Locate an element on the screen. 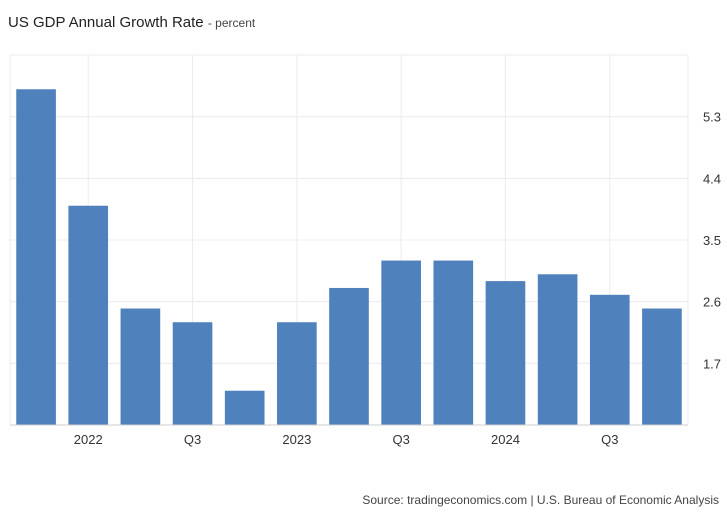  bar-2024-q4 is located at coordinates (662, 366).